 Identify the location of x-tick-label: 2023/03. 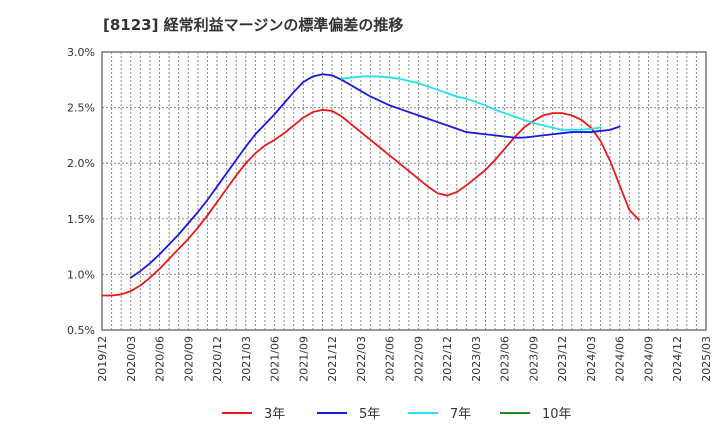
(476, 359).